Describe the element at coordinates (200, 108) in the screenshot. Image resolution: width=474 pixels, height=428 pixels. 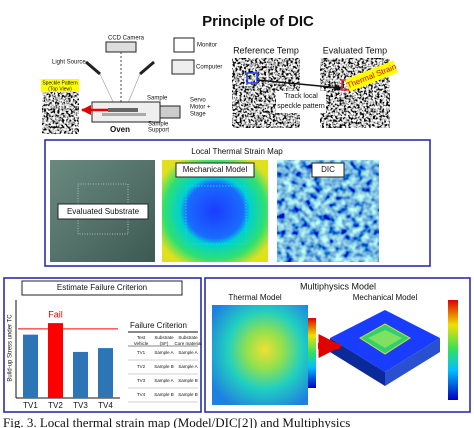
I see `label: Motor +` at that location.